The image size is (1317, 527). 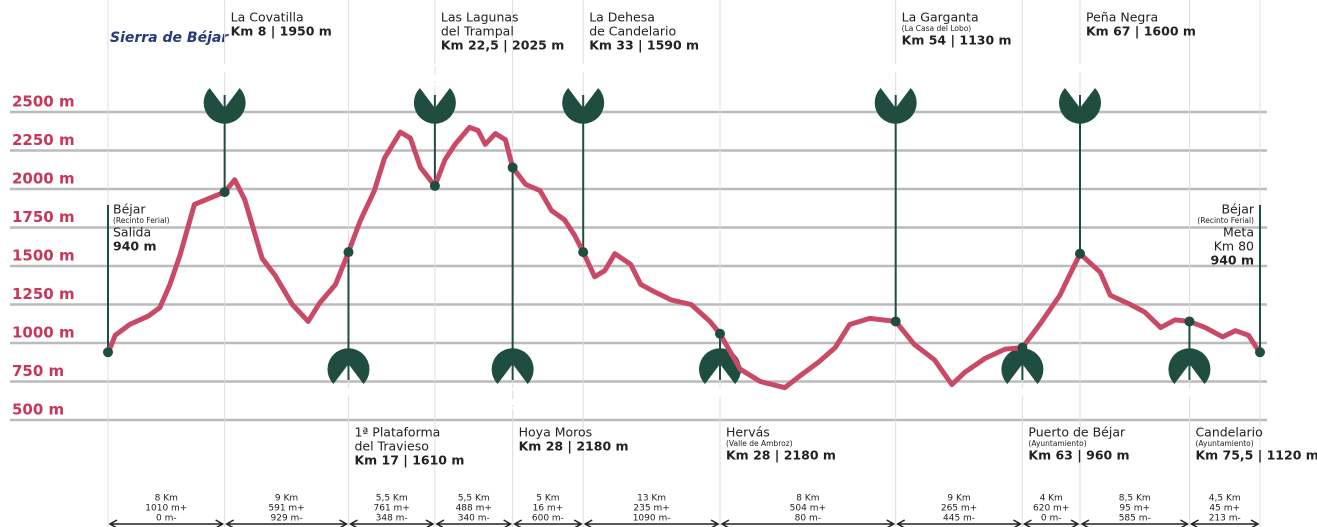 What do you see at coordinates (1224, 509) in the screenshot?
I see `segment-label: 45 m+` at bounding box center [1224, 509].